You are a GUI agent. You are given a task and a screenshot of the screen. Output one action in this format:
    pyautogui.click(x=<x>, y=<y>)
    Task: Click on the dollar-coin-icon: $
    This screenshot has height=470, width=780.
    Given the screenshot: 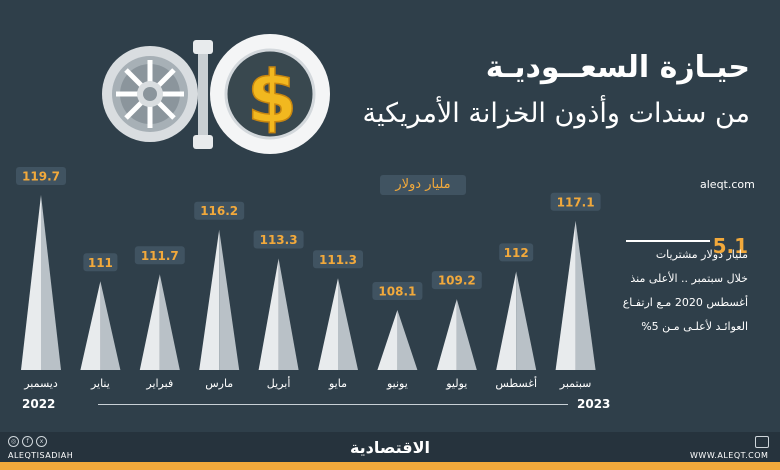 What is the action you would take?
    pyautogui.click(x=270, y=94)
    